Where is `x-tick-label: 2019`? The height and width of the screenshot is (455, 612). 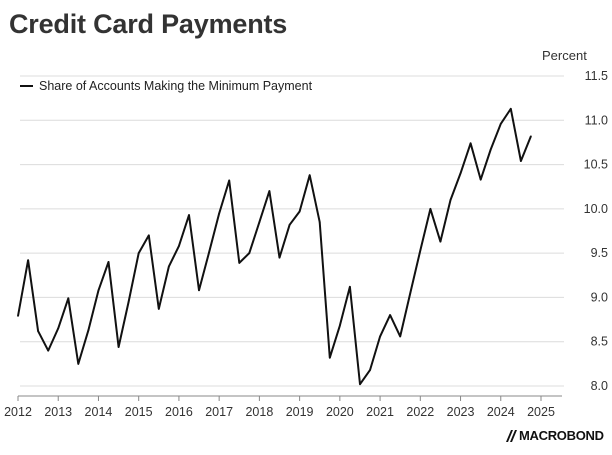
x-tick-label: 2019 is located at coordinates (300, 412).